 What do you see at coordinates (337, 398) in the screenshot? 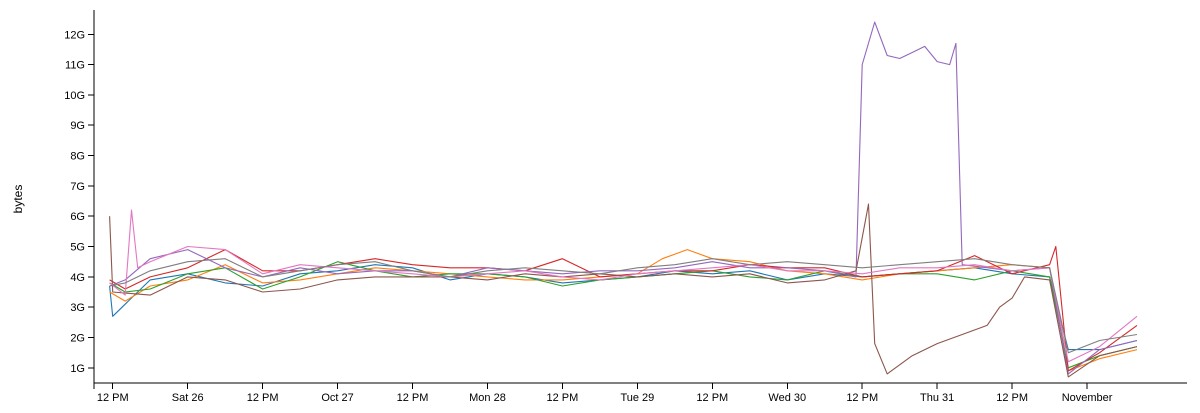
I see `x-tick-label: Oct 27` at bounding box center [337, 398].